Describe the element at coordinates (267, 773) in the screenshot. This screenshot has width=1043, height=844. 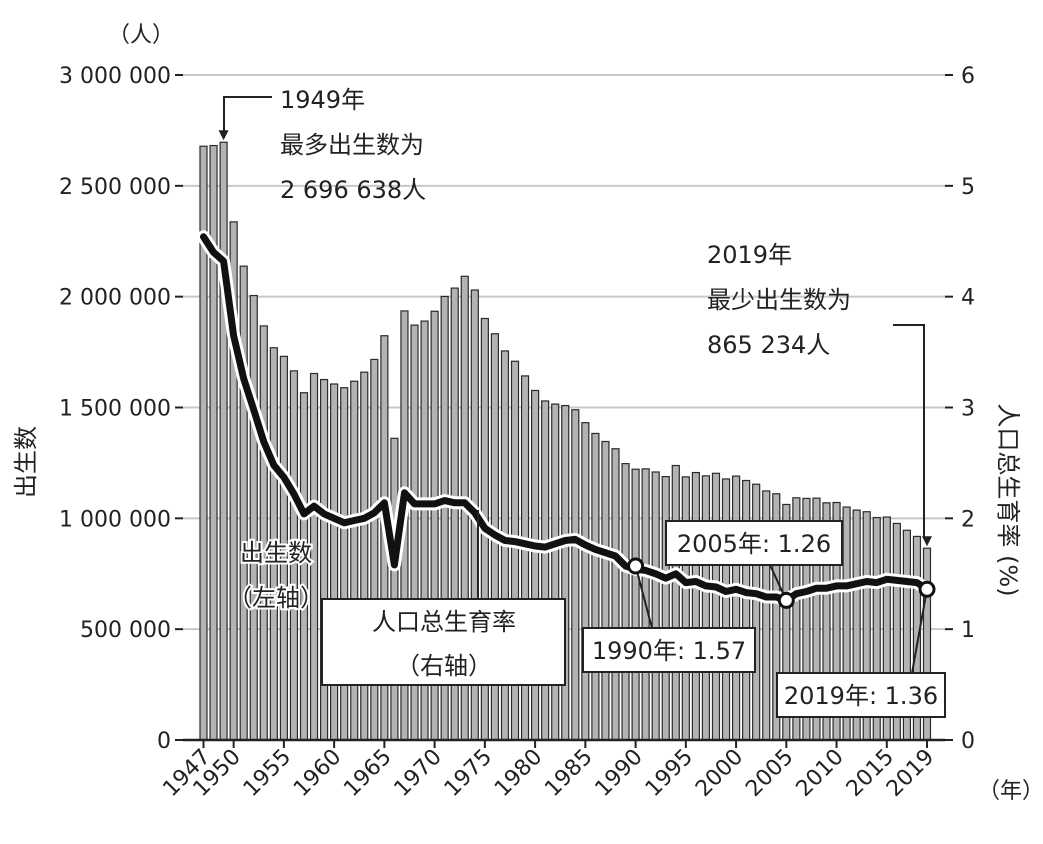
I see `x-tick-label: 1955` at that location.